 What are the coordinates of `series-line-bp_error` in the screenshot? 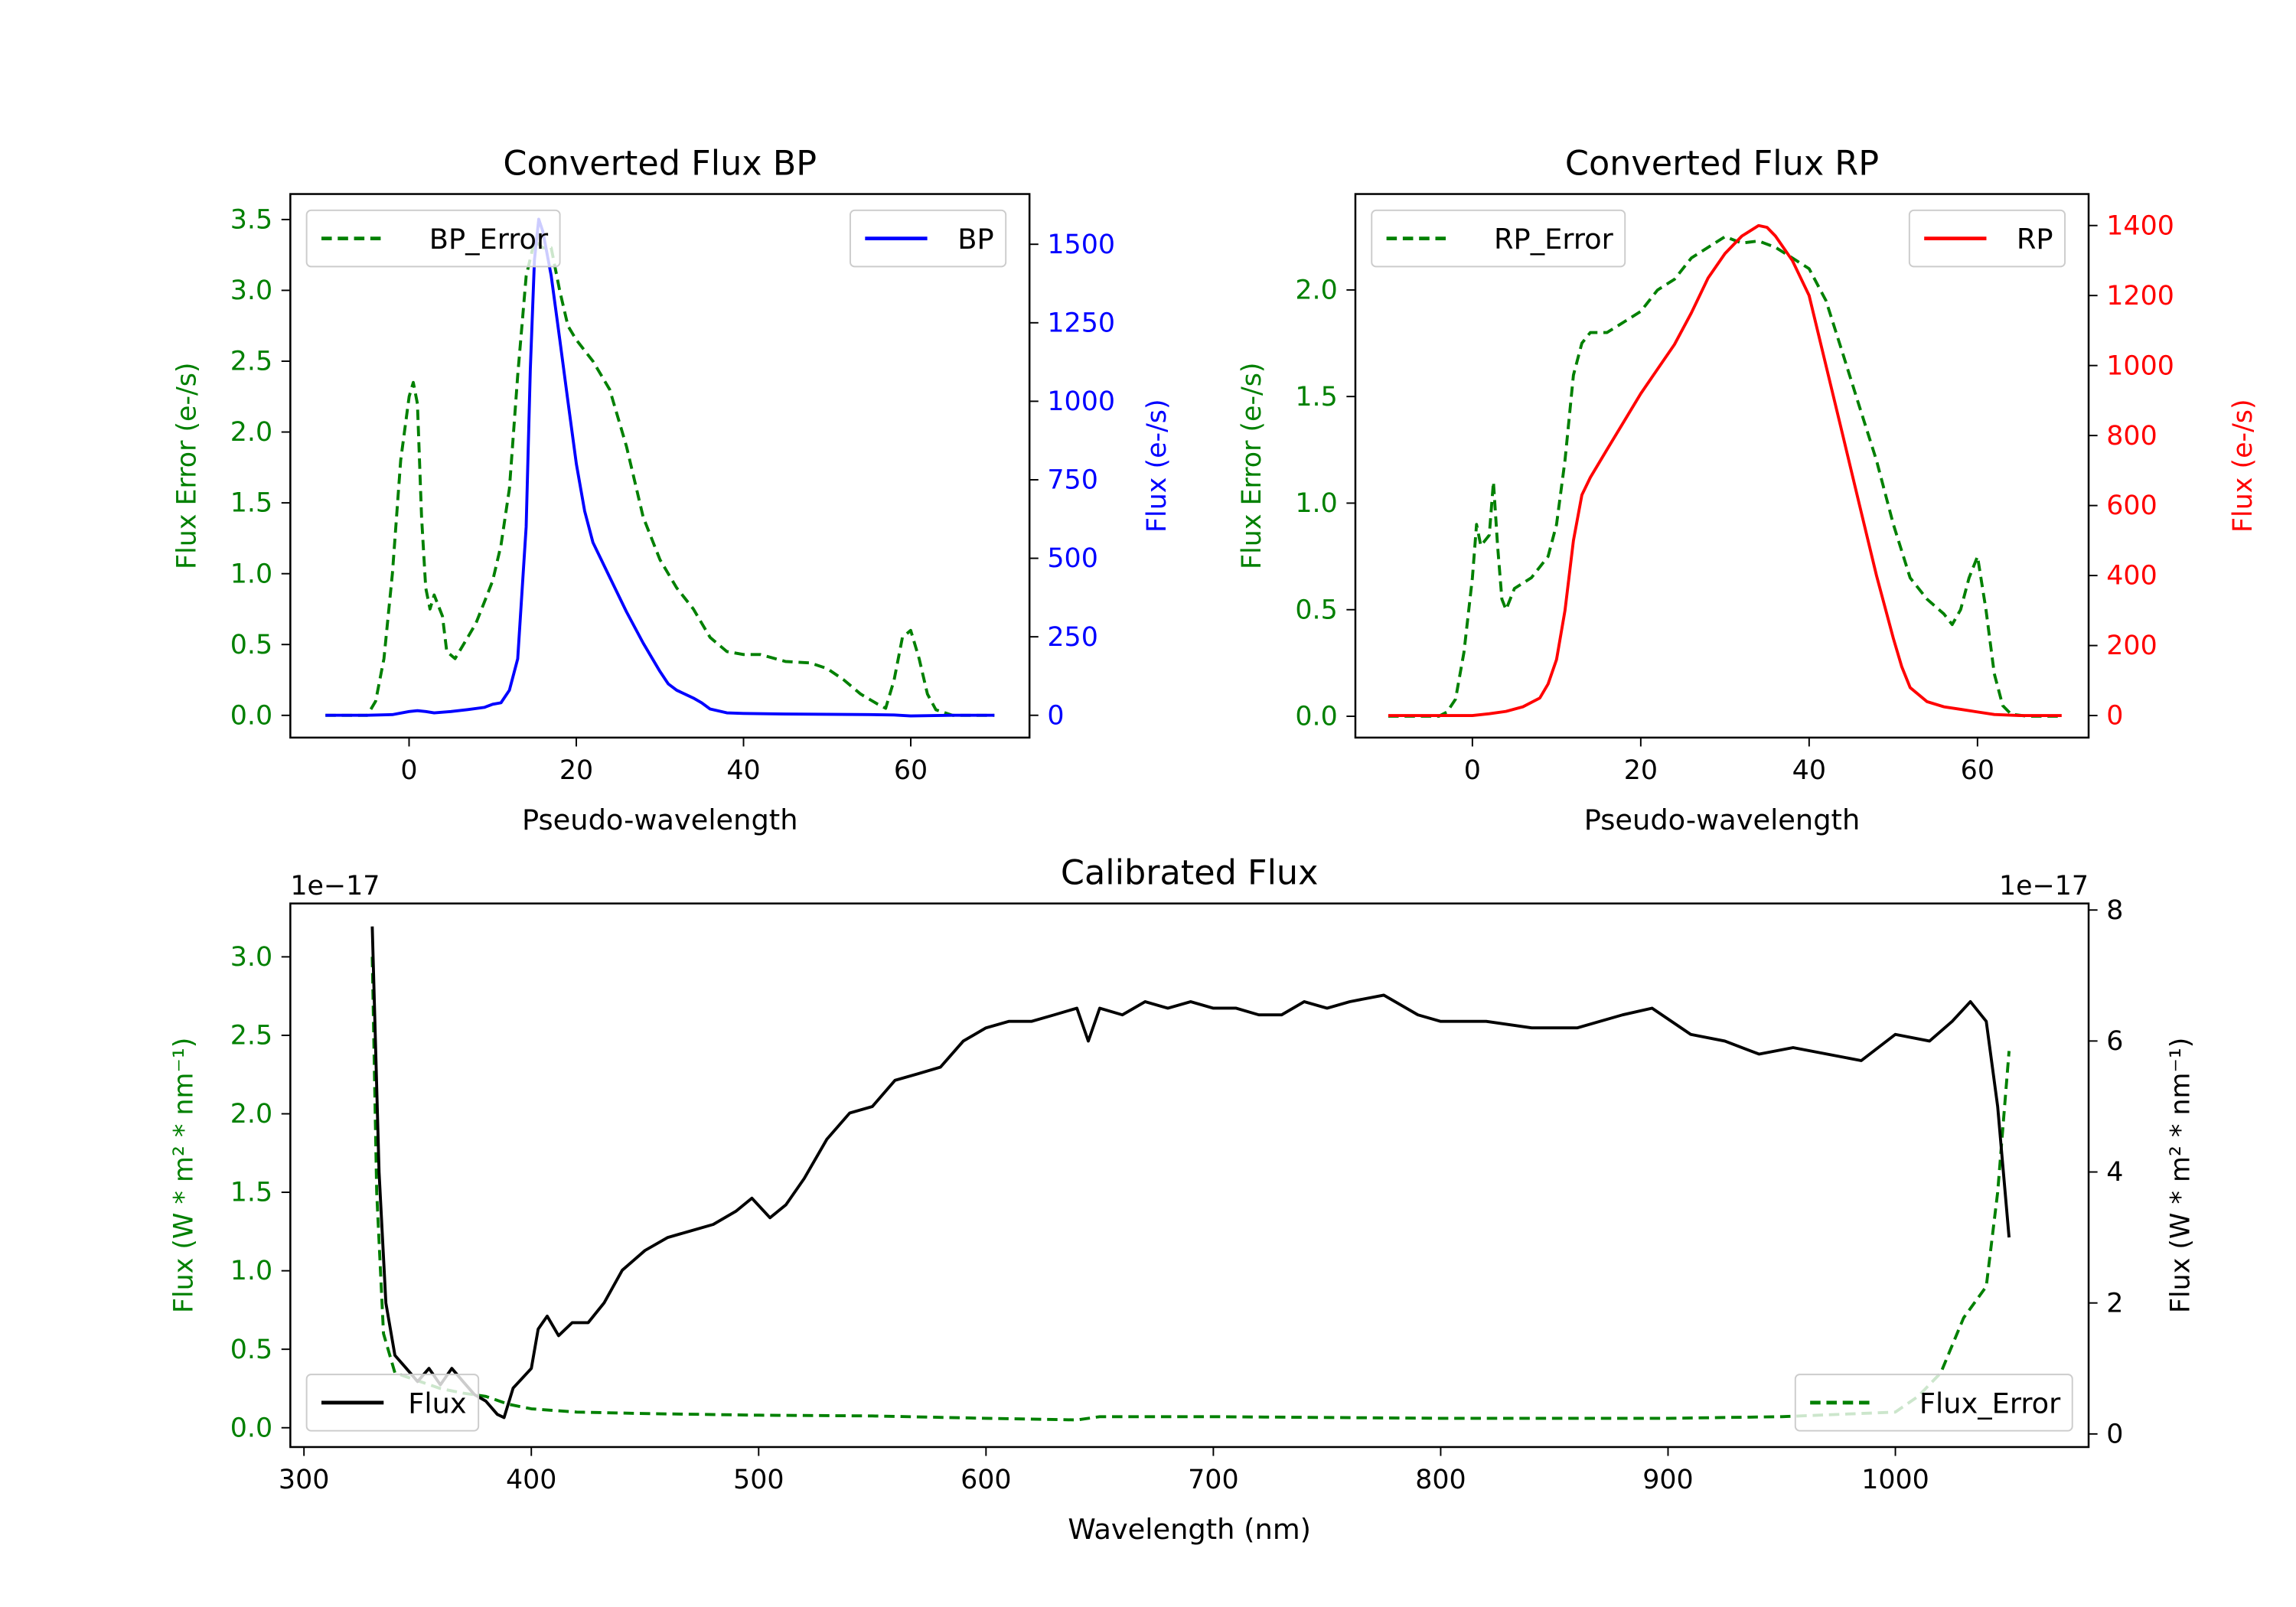 It's located at (660, 478).